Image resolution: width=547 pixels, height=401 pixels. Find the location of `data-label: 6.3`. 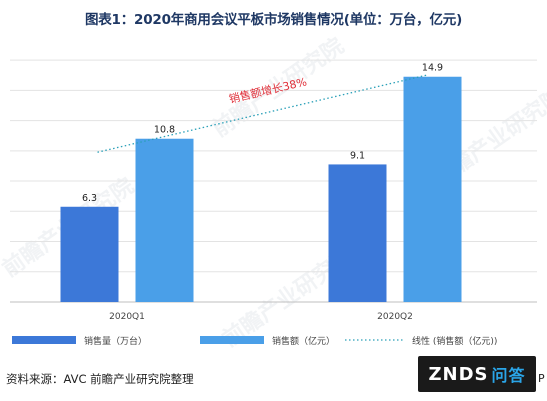

data-label: 6.3 is located at coordinates (89, 198).